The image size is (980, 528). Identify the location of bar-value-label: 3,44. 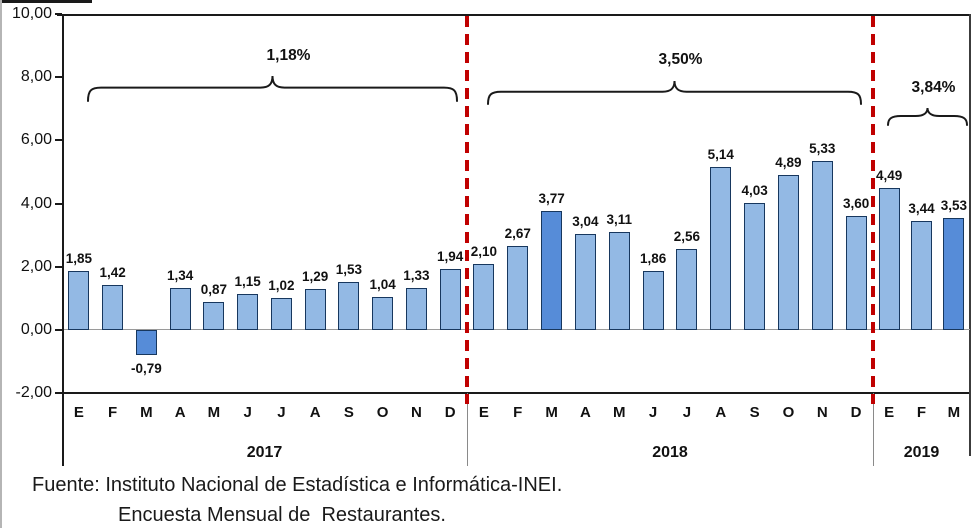
(921, 209).